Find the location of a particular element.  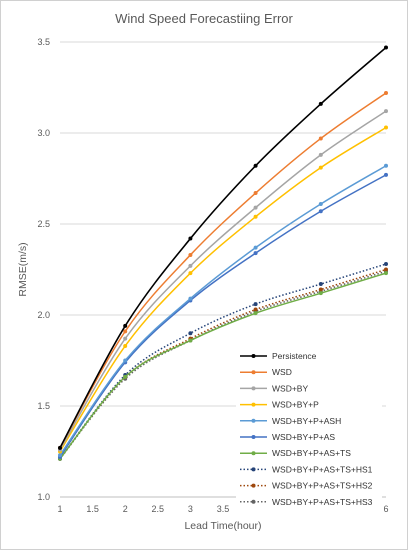

legend-entry: WSD+BY+P+AS+TS+HS1 is located at coordinates (322, 469).